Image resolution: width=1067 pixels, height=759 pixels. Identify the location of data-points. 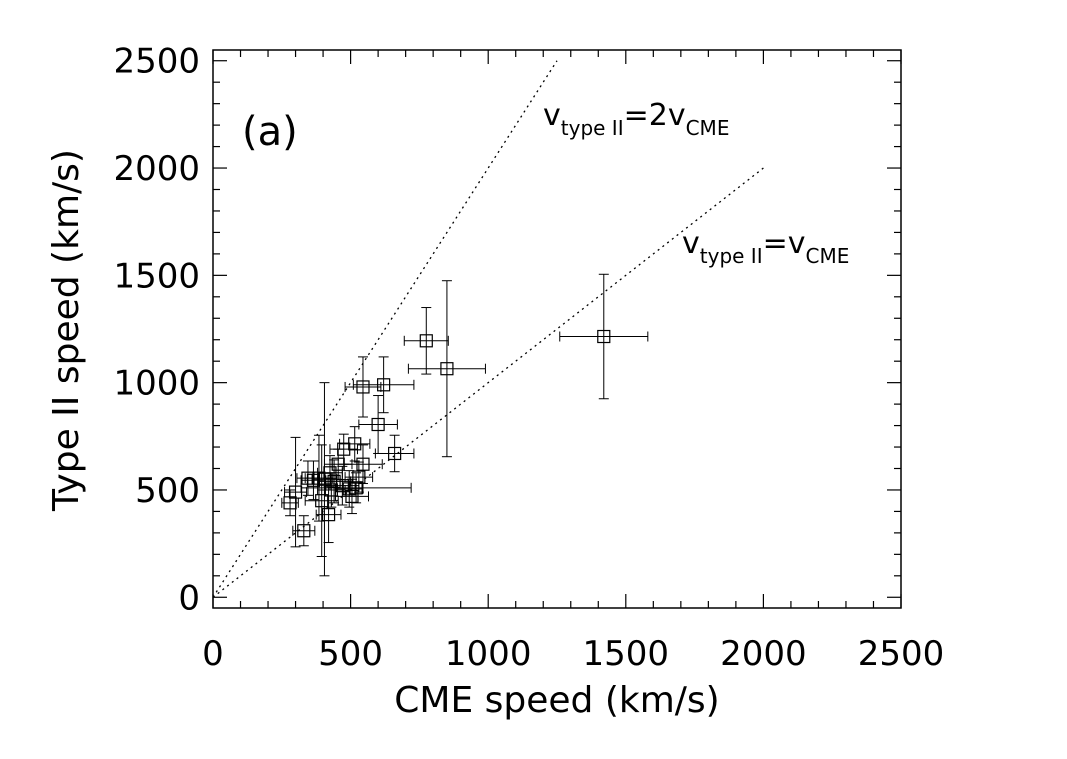
(465, 425).